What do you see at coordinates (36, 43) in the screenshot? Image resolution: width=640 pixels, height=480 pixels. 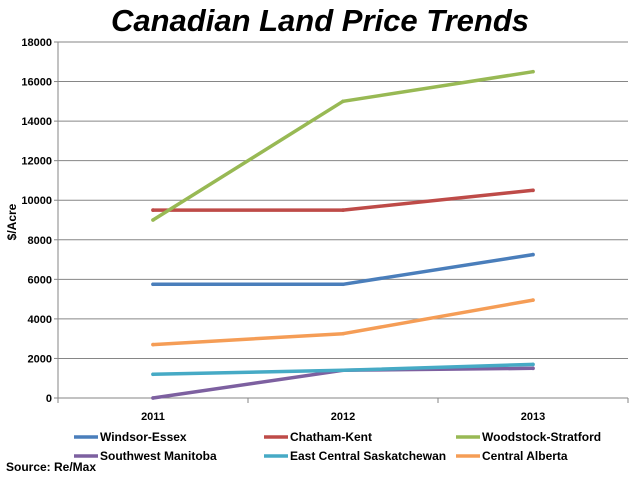 I see `y-tick-label: 18000` at bounding box center [36, 43].